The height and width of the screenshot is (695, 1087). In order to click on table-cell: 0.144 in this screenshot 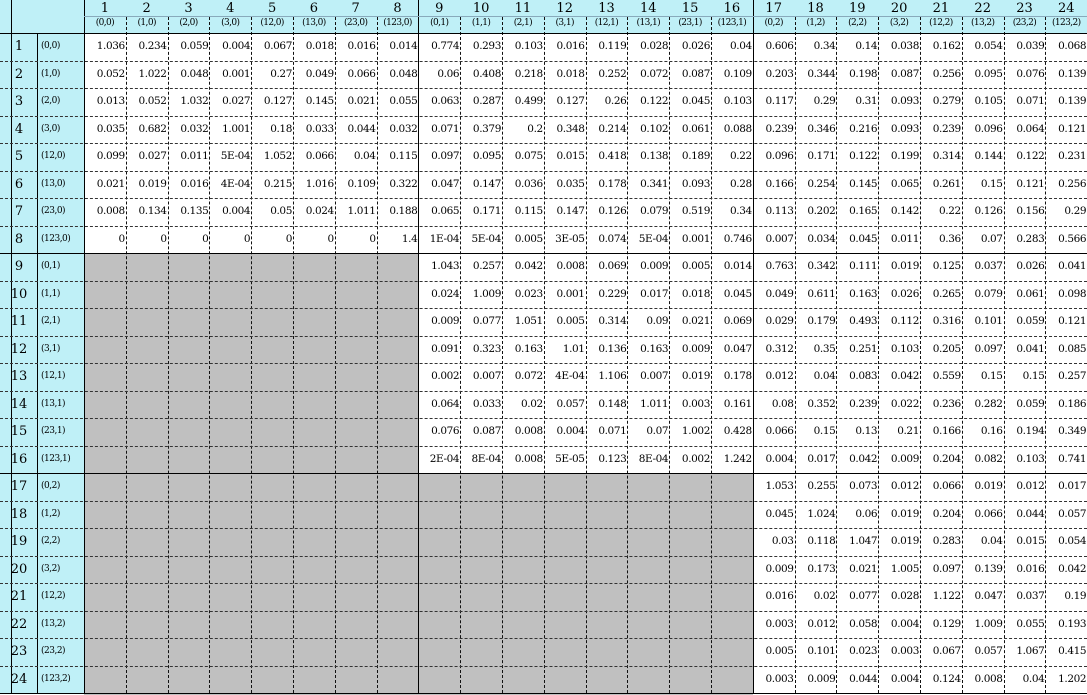, I will do `click(988, 156)`.